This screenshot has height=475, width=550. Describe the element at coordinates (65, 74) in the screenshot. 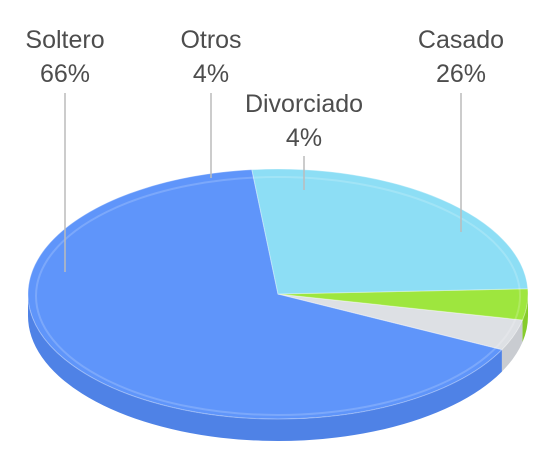

I see `slice-value-soltero: 66%` at that location.